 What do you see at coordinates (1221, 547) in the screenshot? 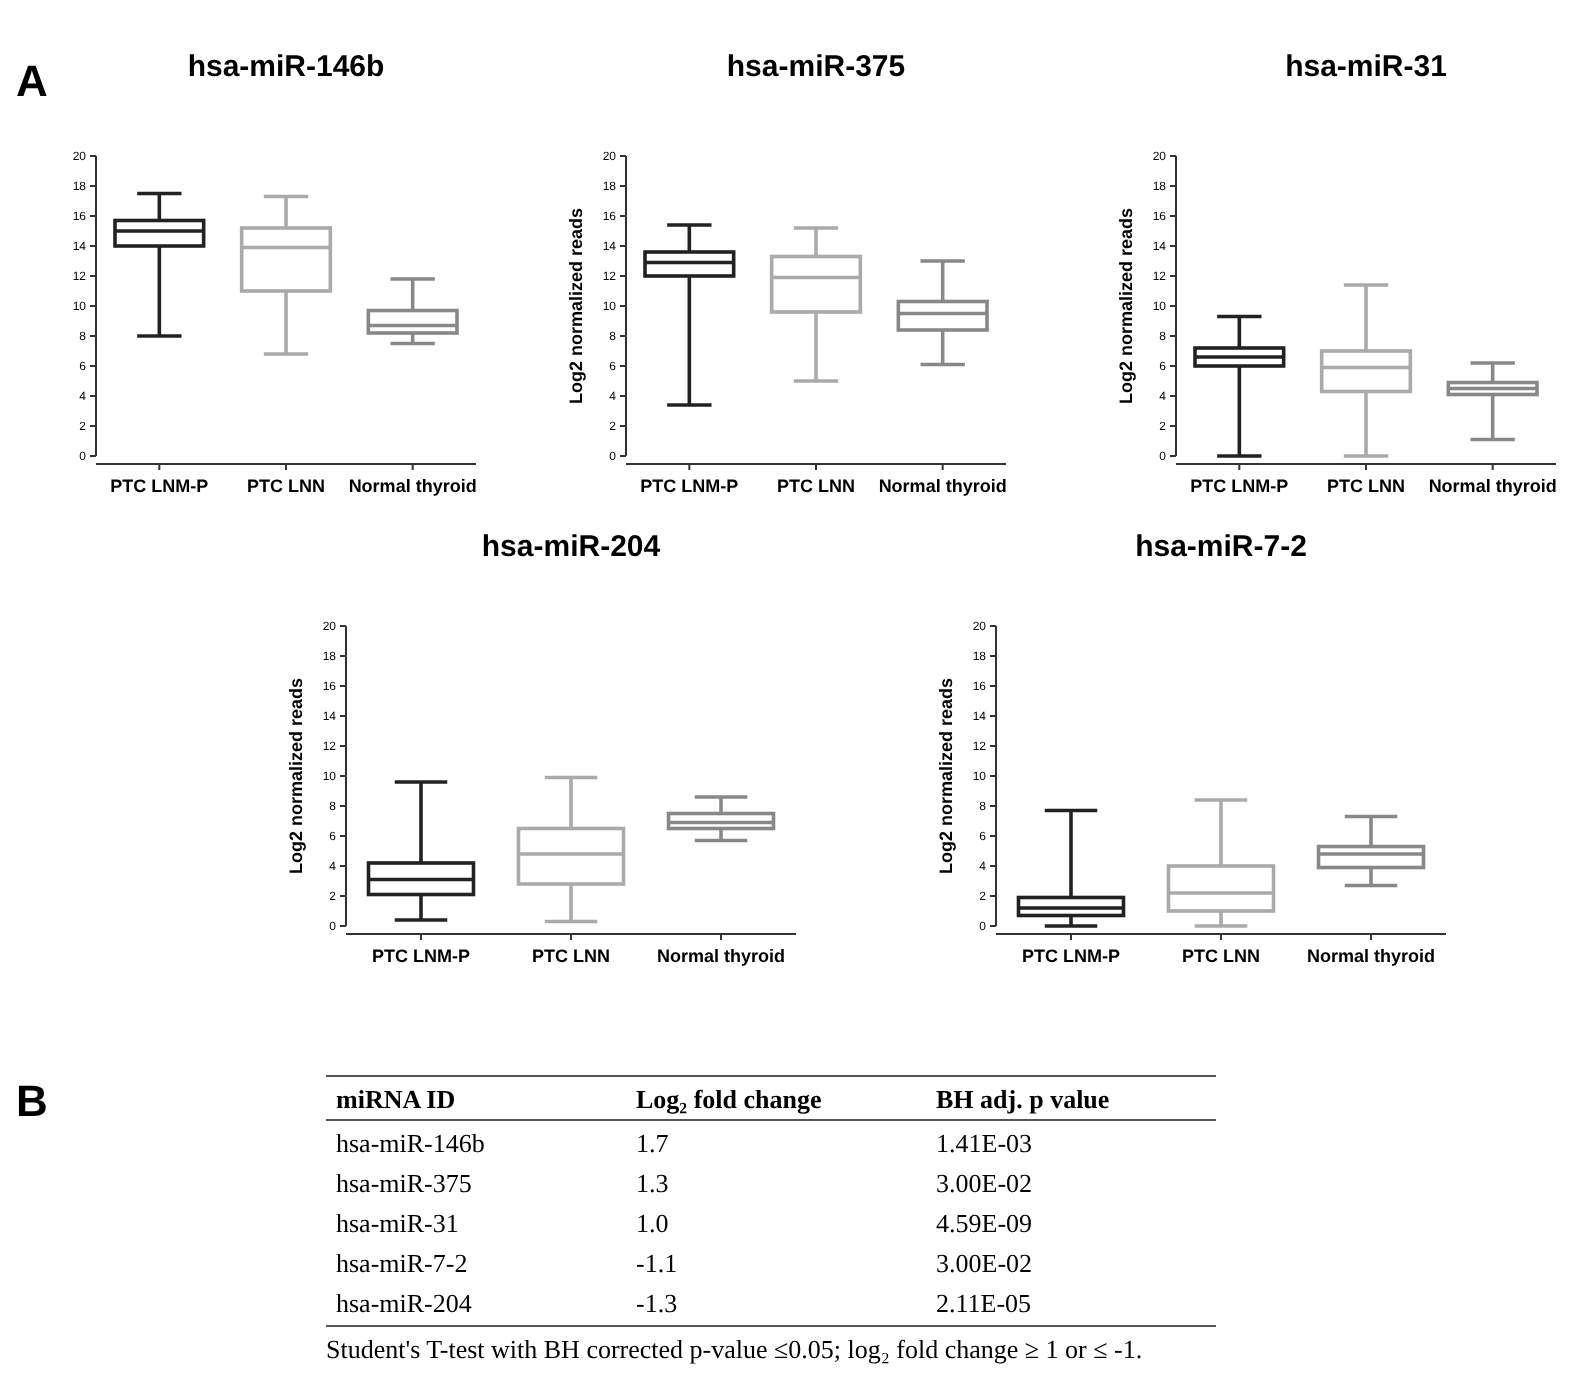
I see `chart-title: hsa-miR-7-2` at bounding box center [1221, 547].